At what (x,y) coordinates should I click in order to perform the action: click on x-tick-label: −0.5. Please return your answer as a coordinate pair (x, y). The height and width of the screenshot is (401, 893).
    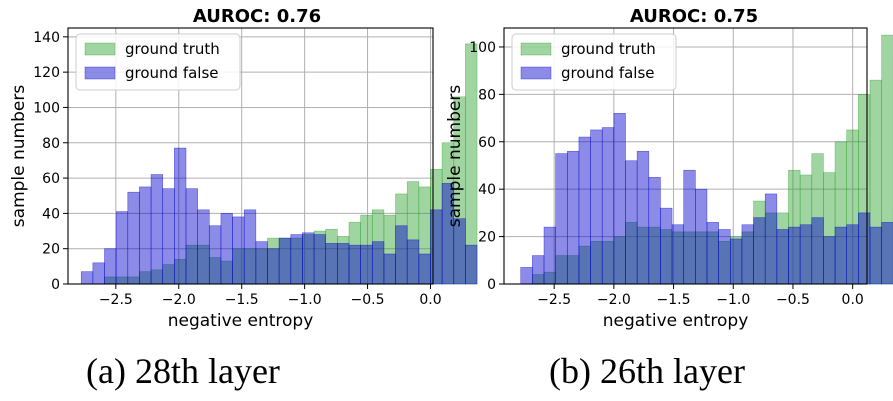
    Looking at the image, I should click on (368, 300).